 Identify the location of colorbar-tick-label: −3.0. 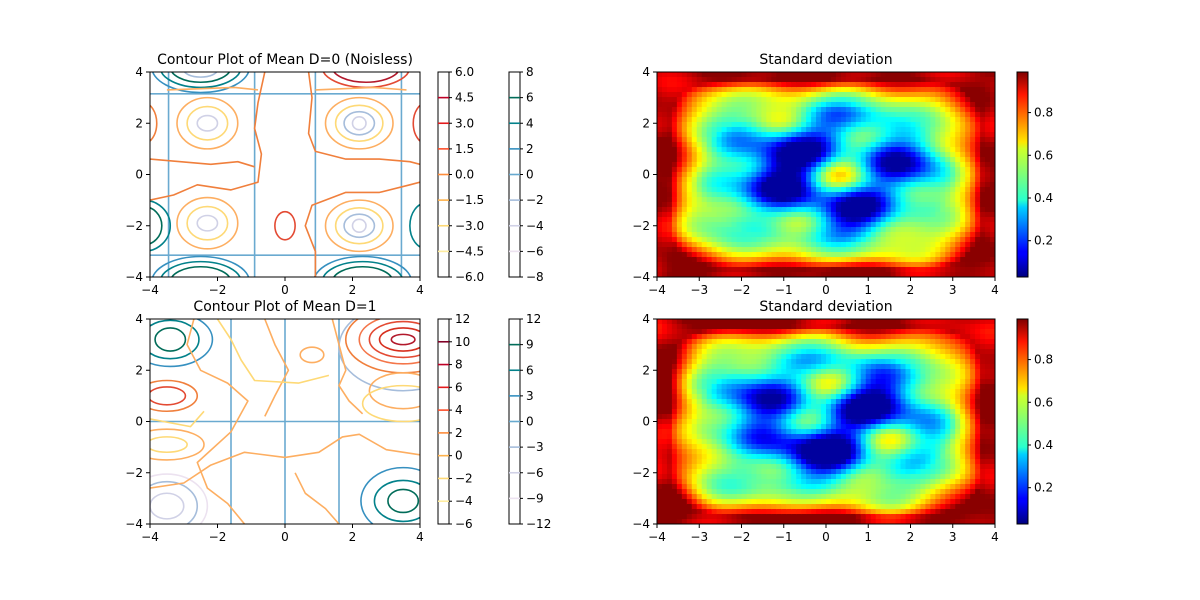
(469, 226).